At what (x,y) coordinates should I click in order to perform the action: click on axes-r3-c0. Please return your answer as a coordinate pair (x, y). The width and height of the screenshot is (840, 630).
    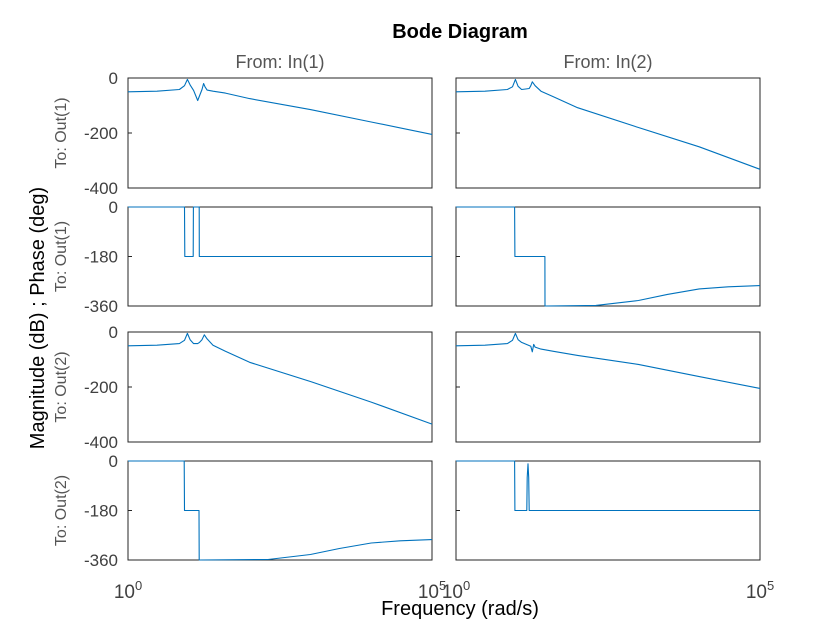
    Looking at the image, I should click on (280, 510).